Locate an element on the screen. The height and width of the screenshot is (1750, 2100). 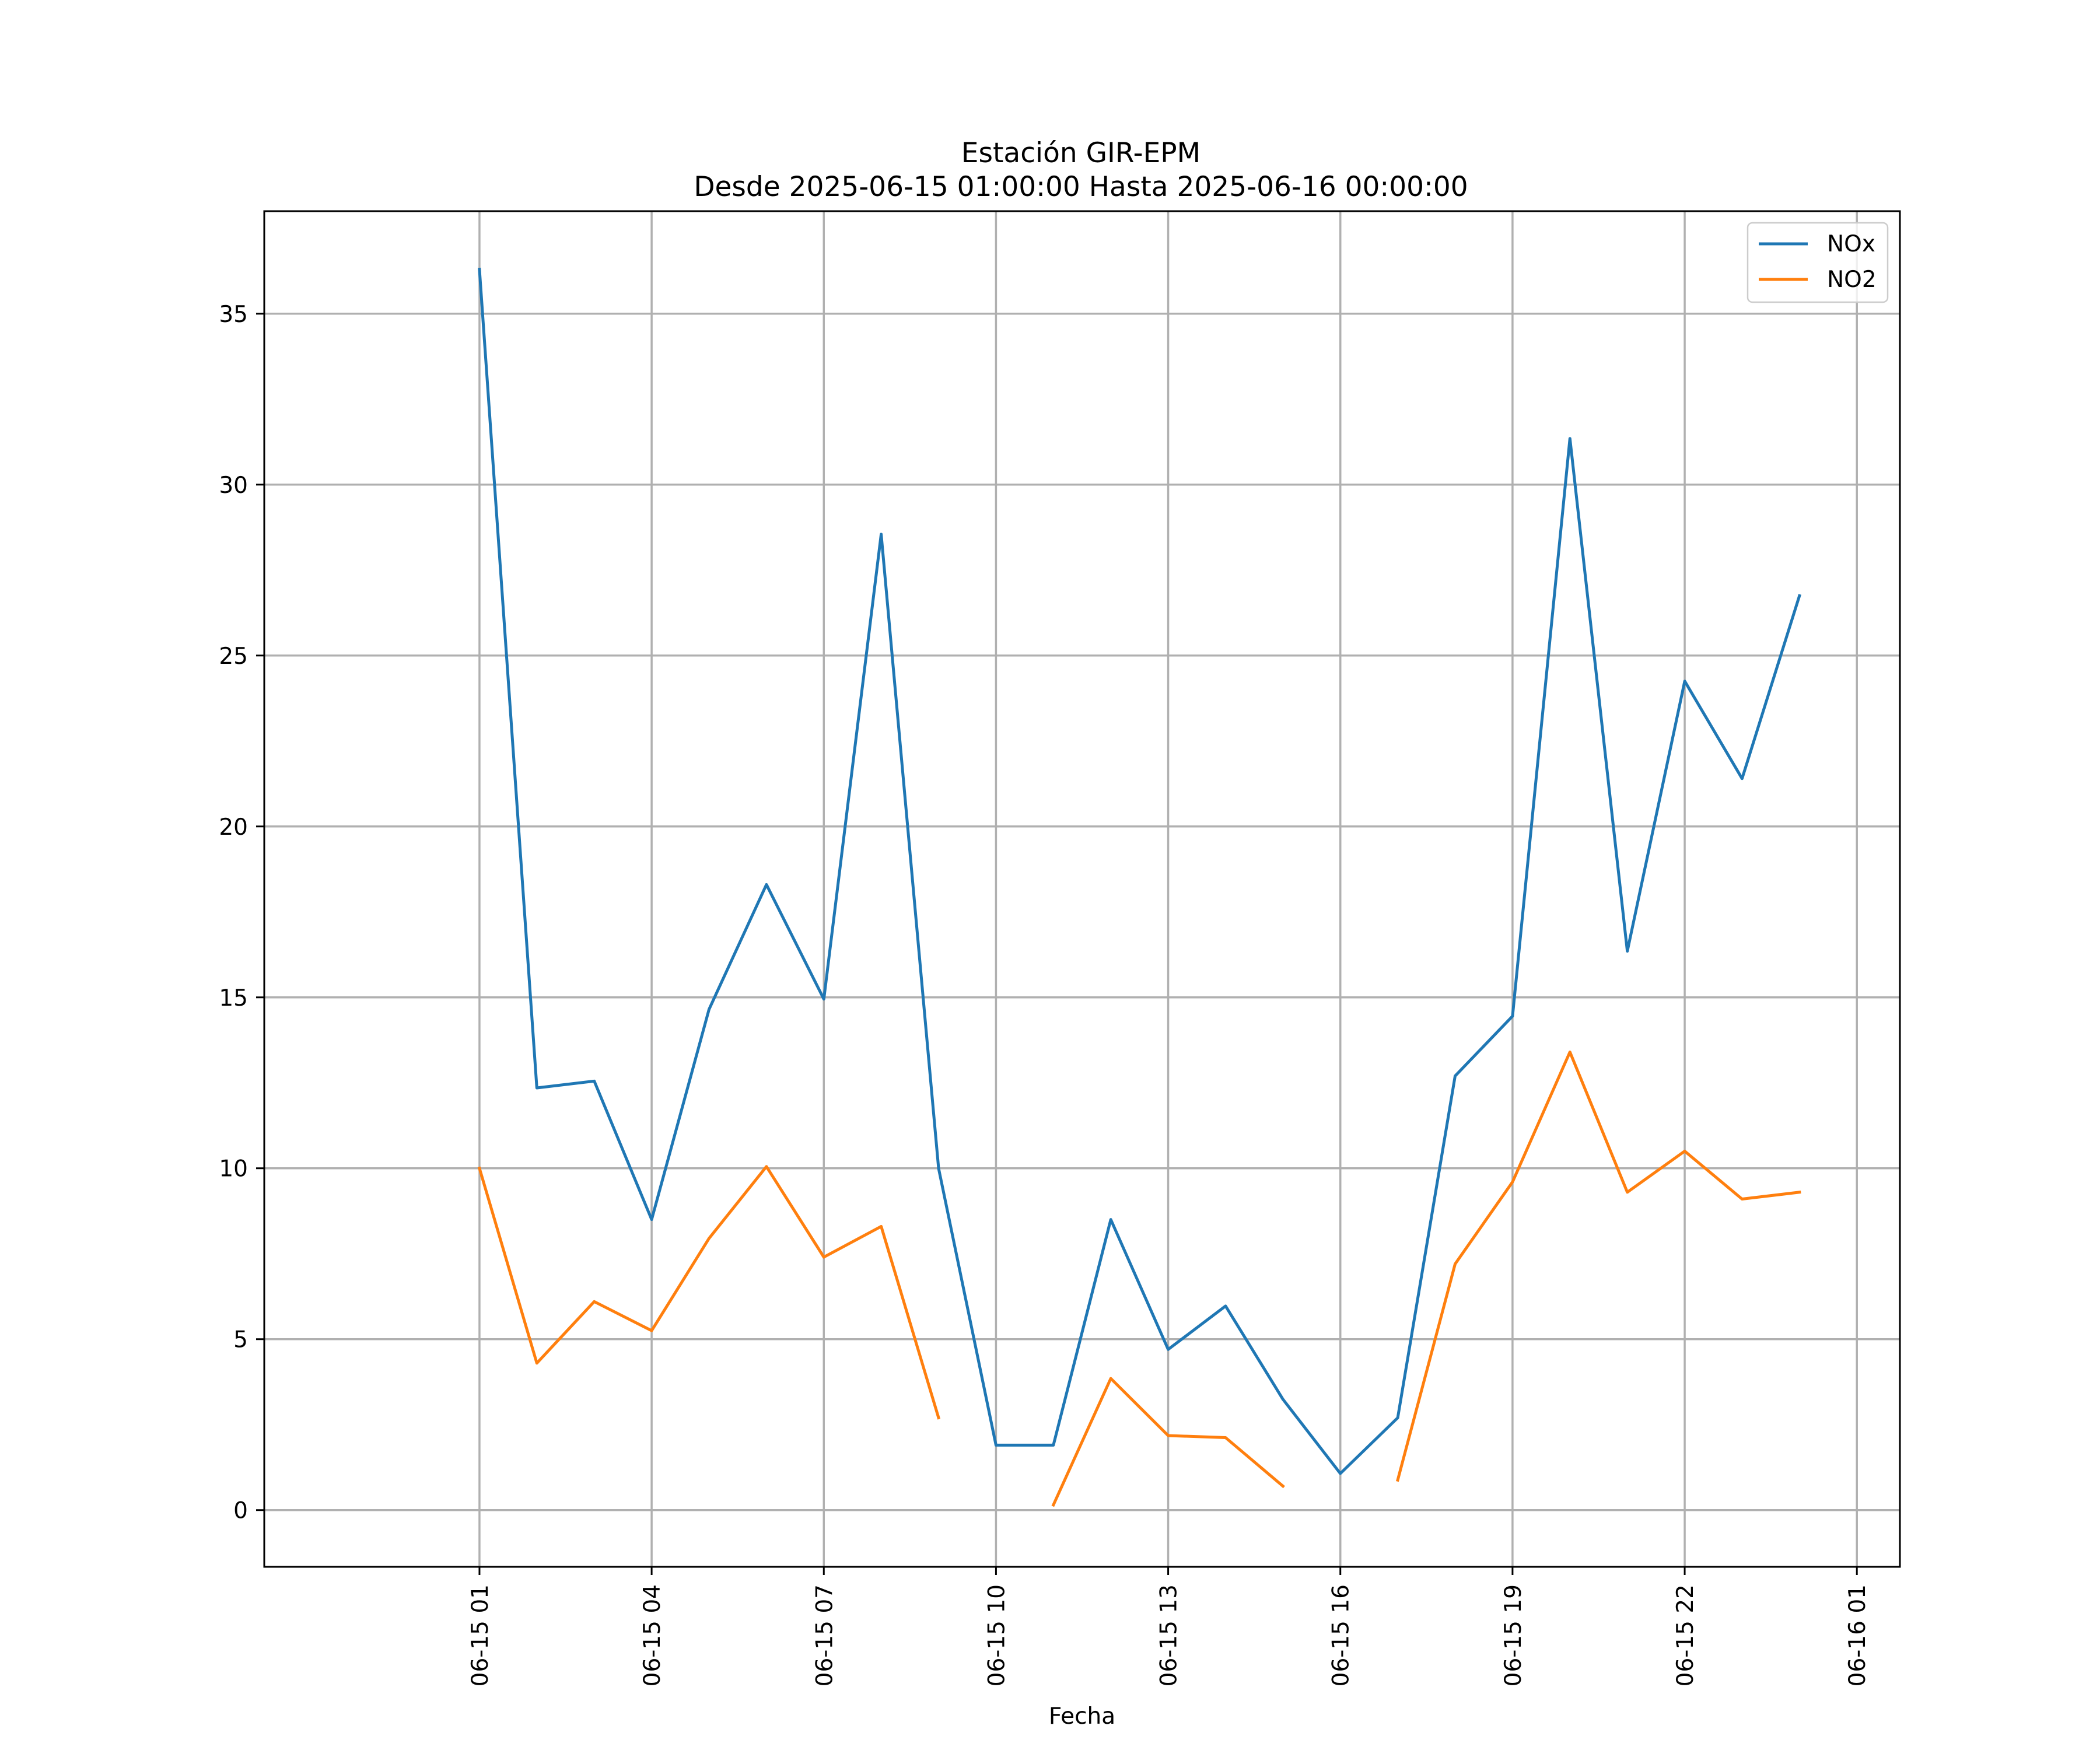
y-tick-label: 10 is located at coordinates (233, 1169).